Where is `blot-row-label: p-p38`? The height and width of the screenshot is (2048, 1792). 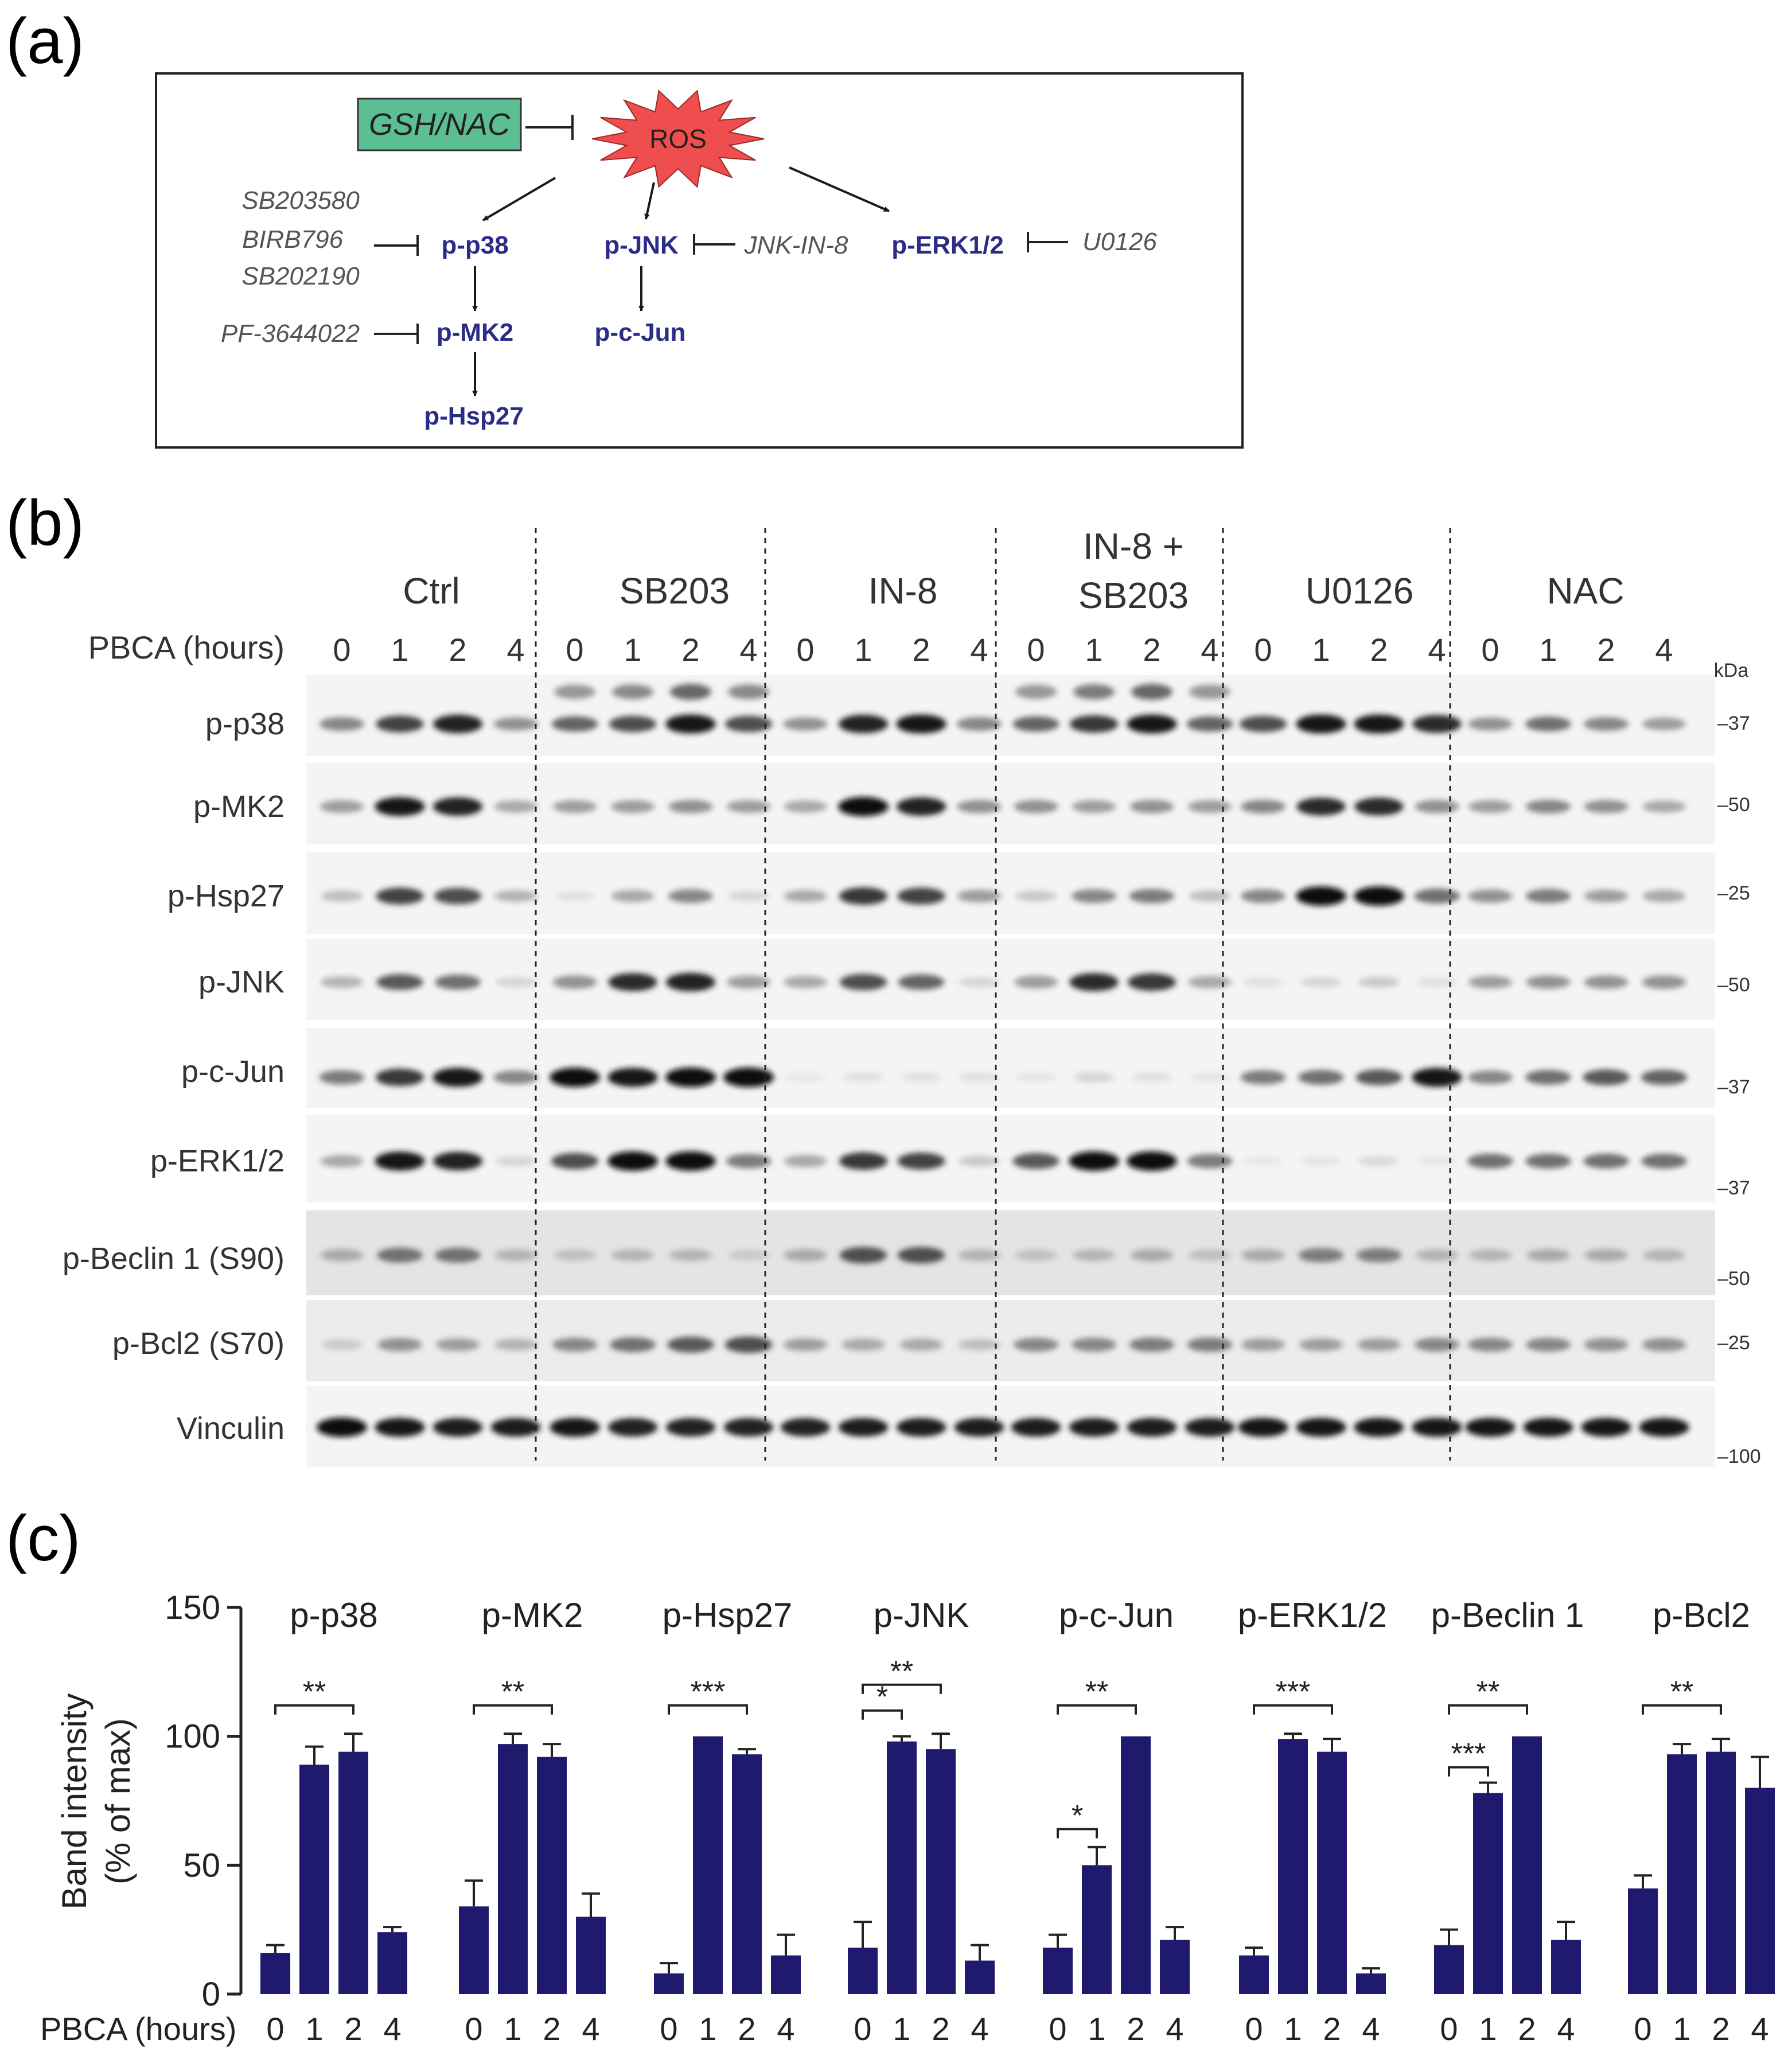
blot-row-label: p-p38 is located at coordinates (245, 724).